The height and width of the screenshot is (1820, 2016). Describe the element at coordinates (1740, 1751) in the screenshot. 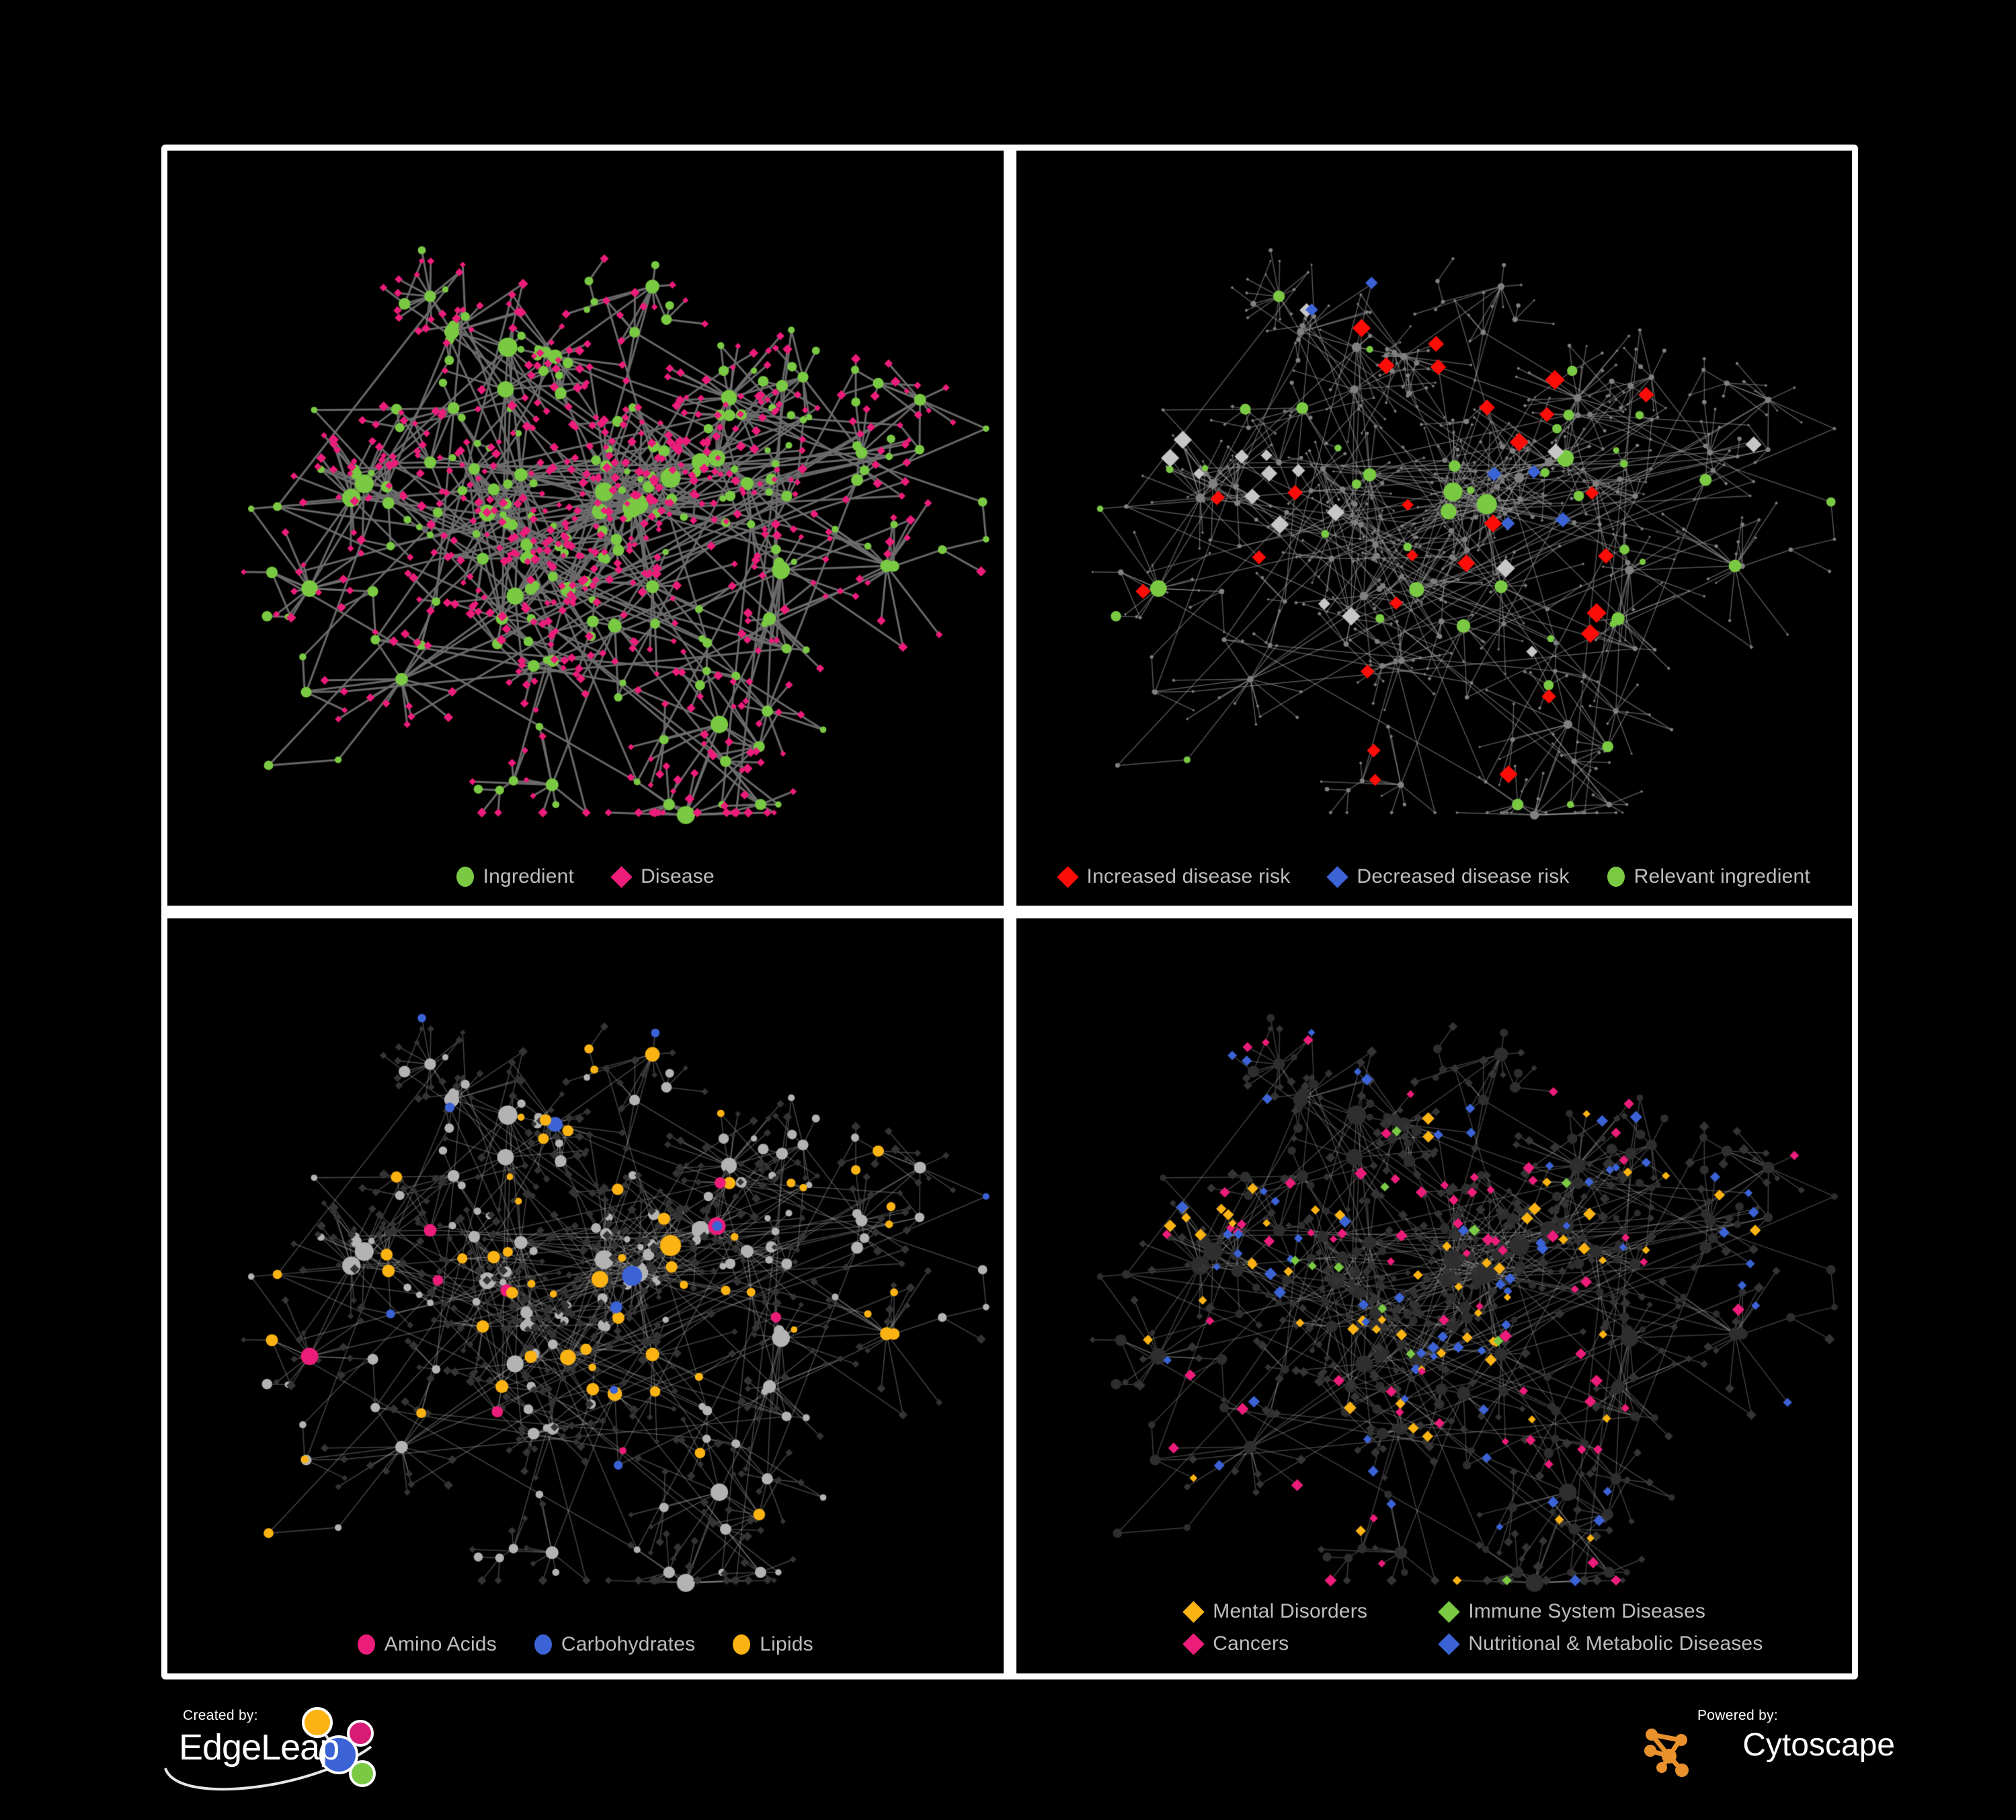

I see `powered-by-branding: Powered by:` at that location.